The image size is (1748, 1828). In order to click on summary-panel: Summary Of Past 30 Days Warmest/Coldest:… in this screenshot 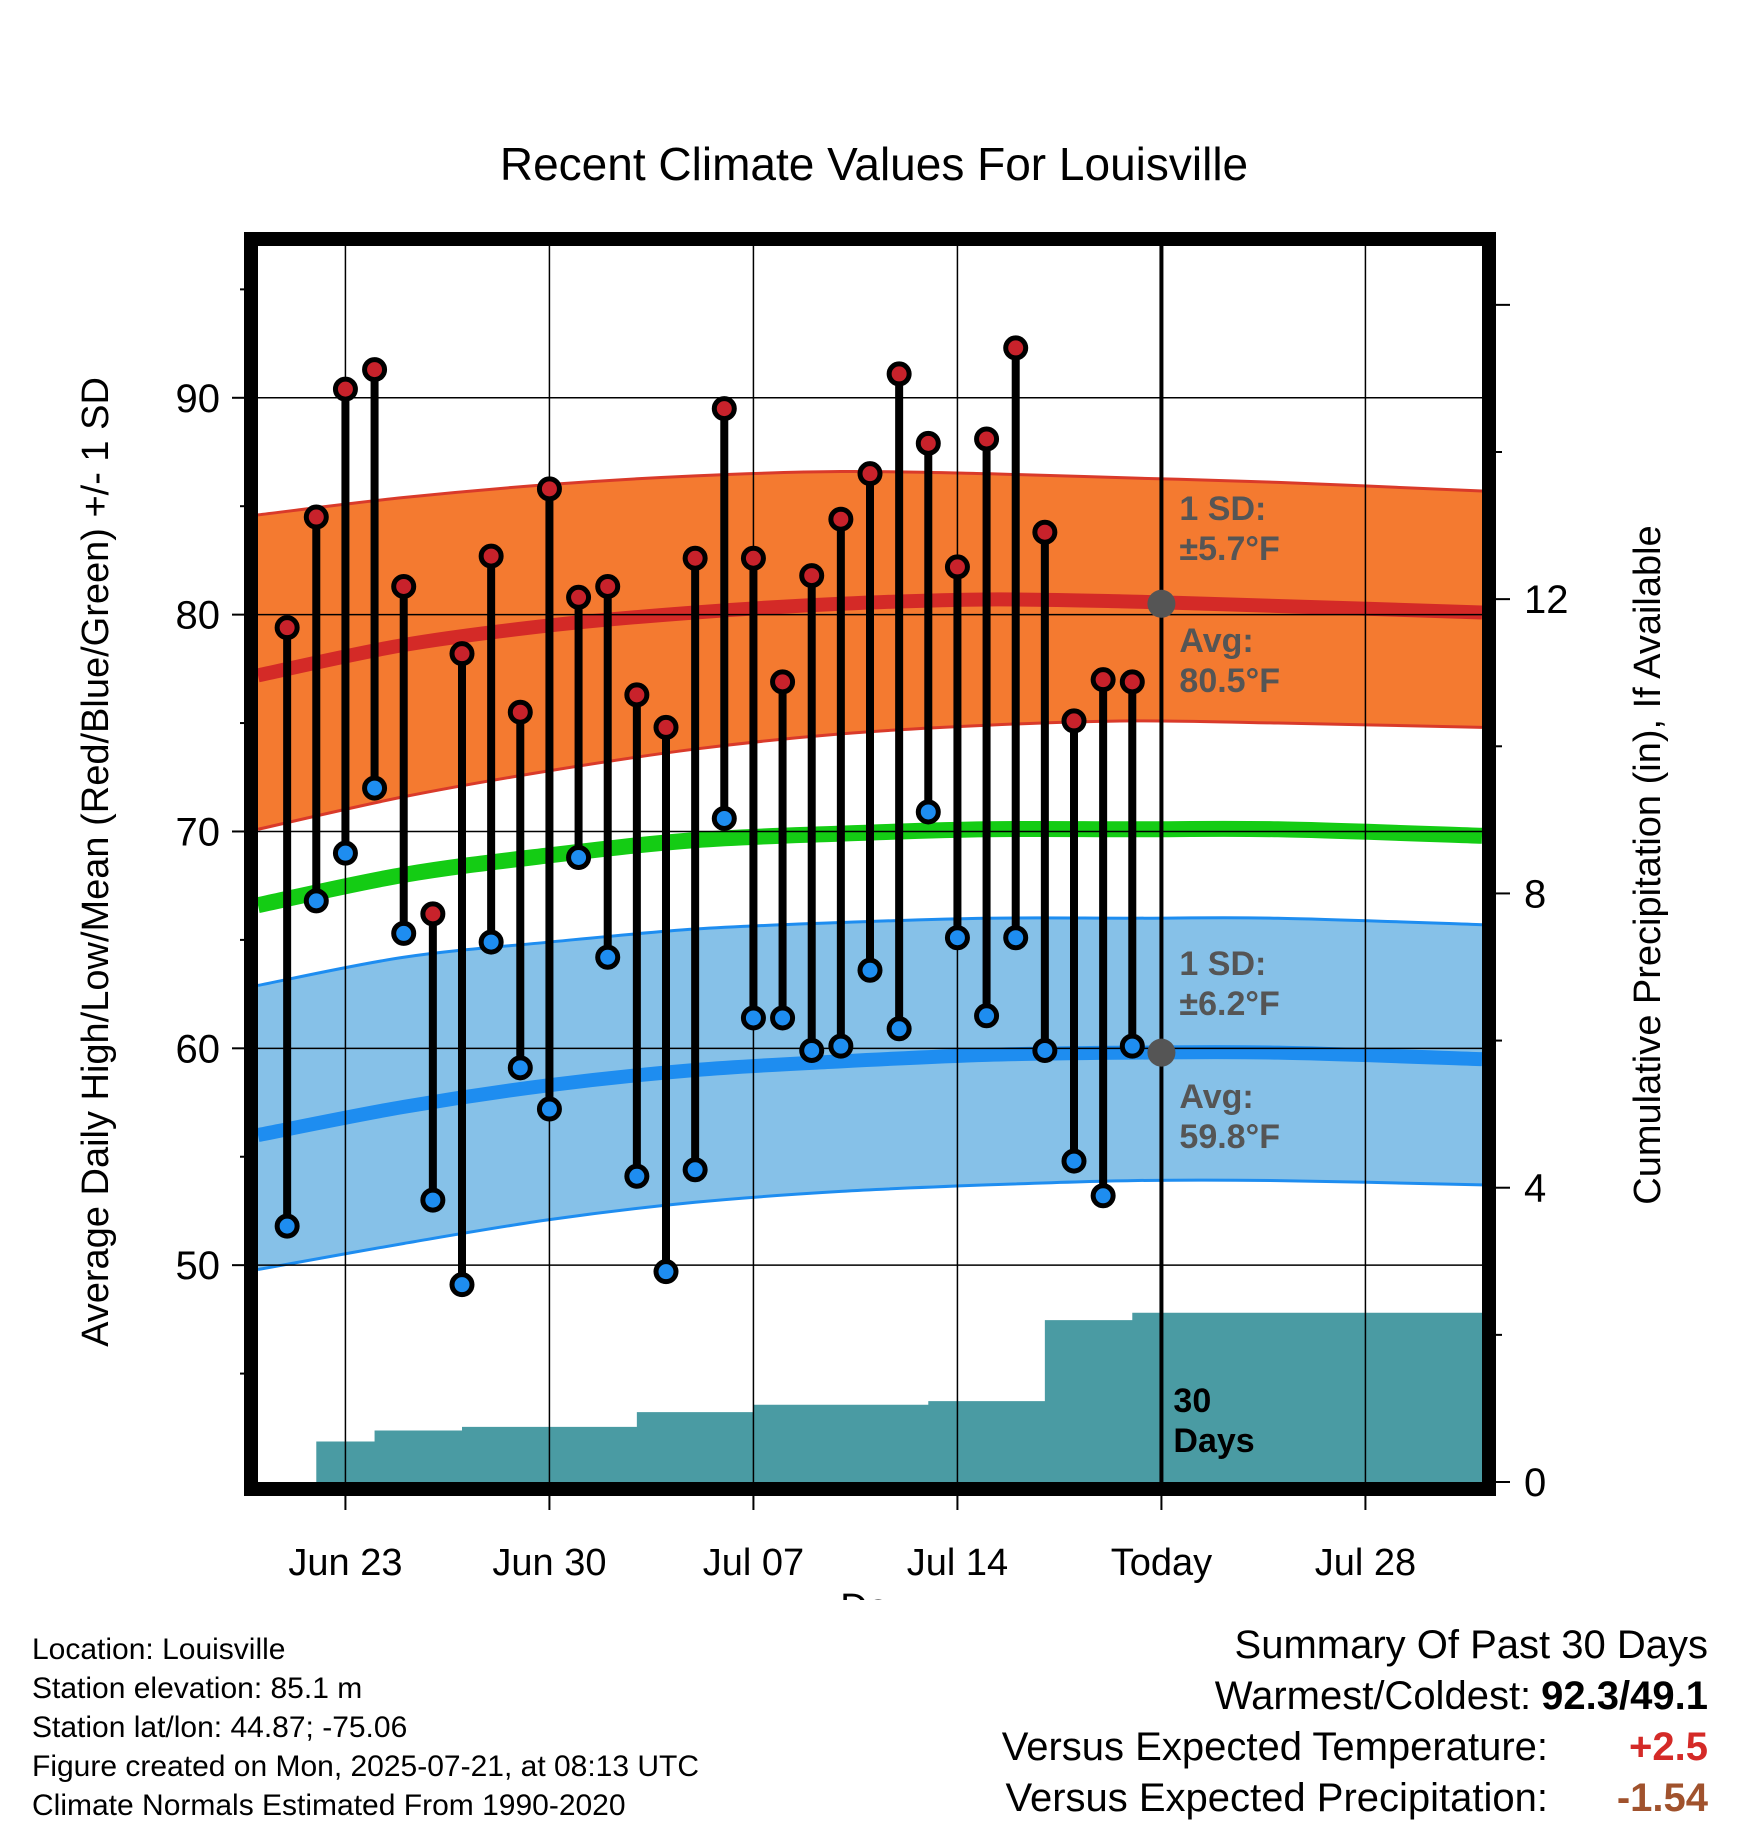, I will do `click(1355, 1722)`.